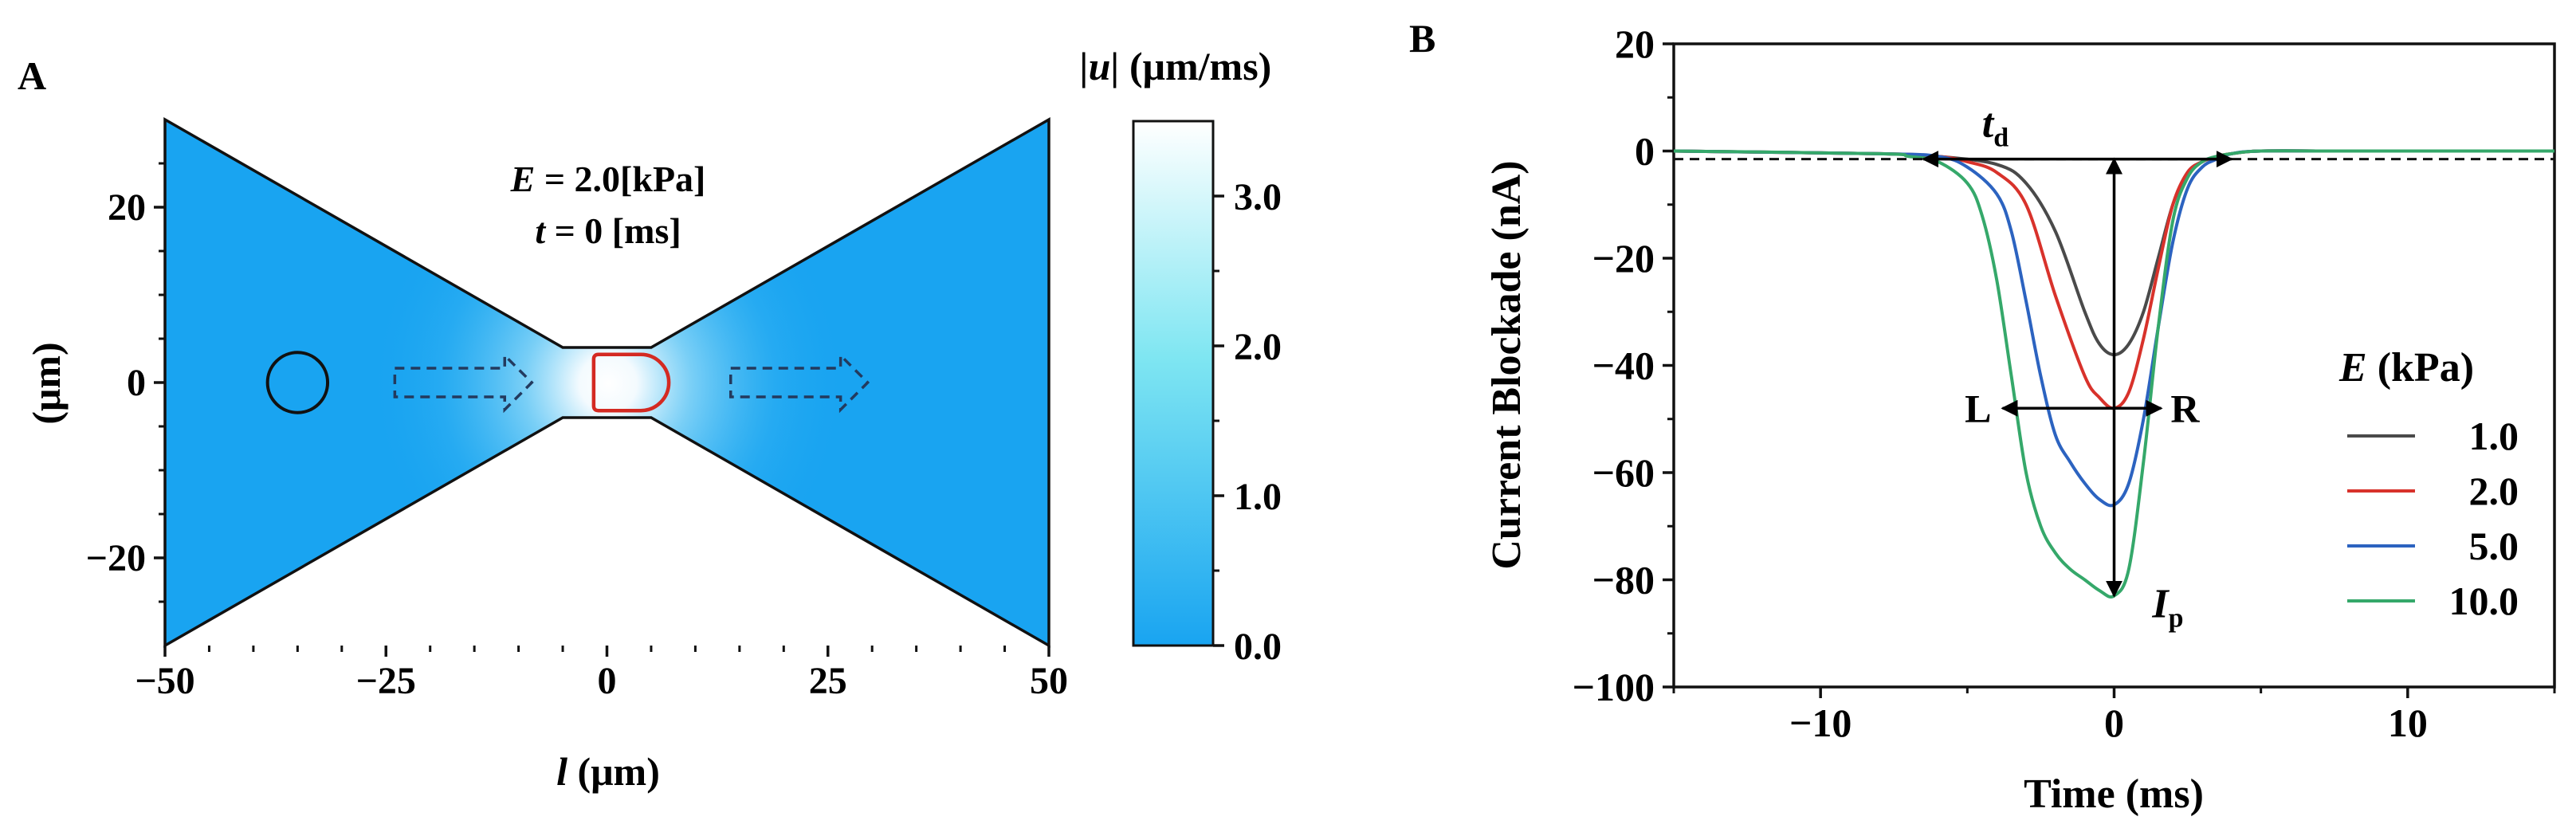  What do you see at coordinates (2114, 794) in the screenshot?
I see `panel-b-xlabel: Time (ms)` at bounding box center [2114, 794].